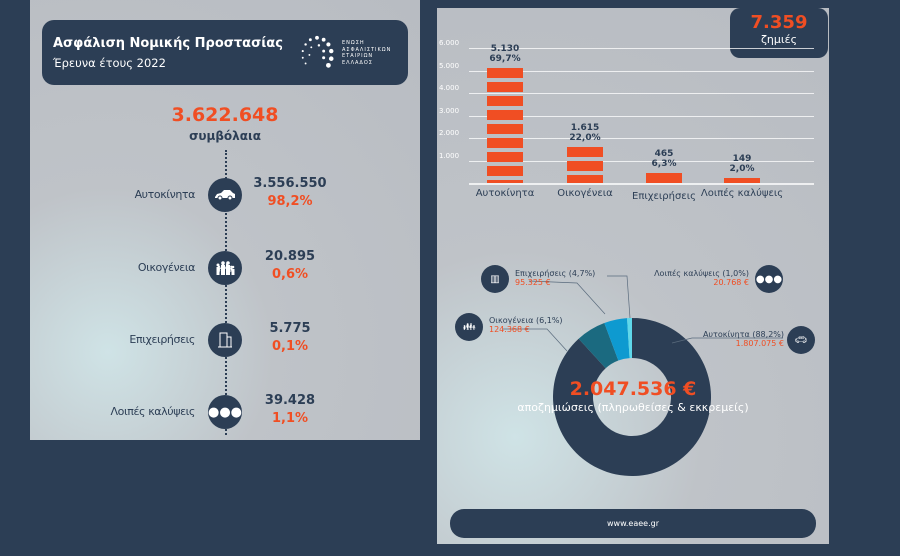 The width and height of the screenshot is (900, 556). What do you see at coordinates (664, 196) in the screenshot?
I see `x-tick-label: Επιχειρήσεις` at bounding box center [664, 196].